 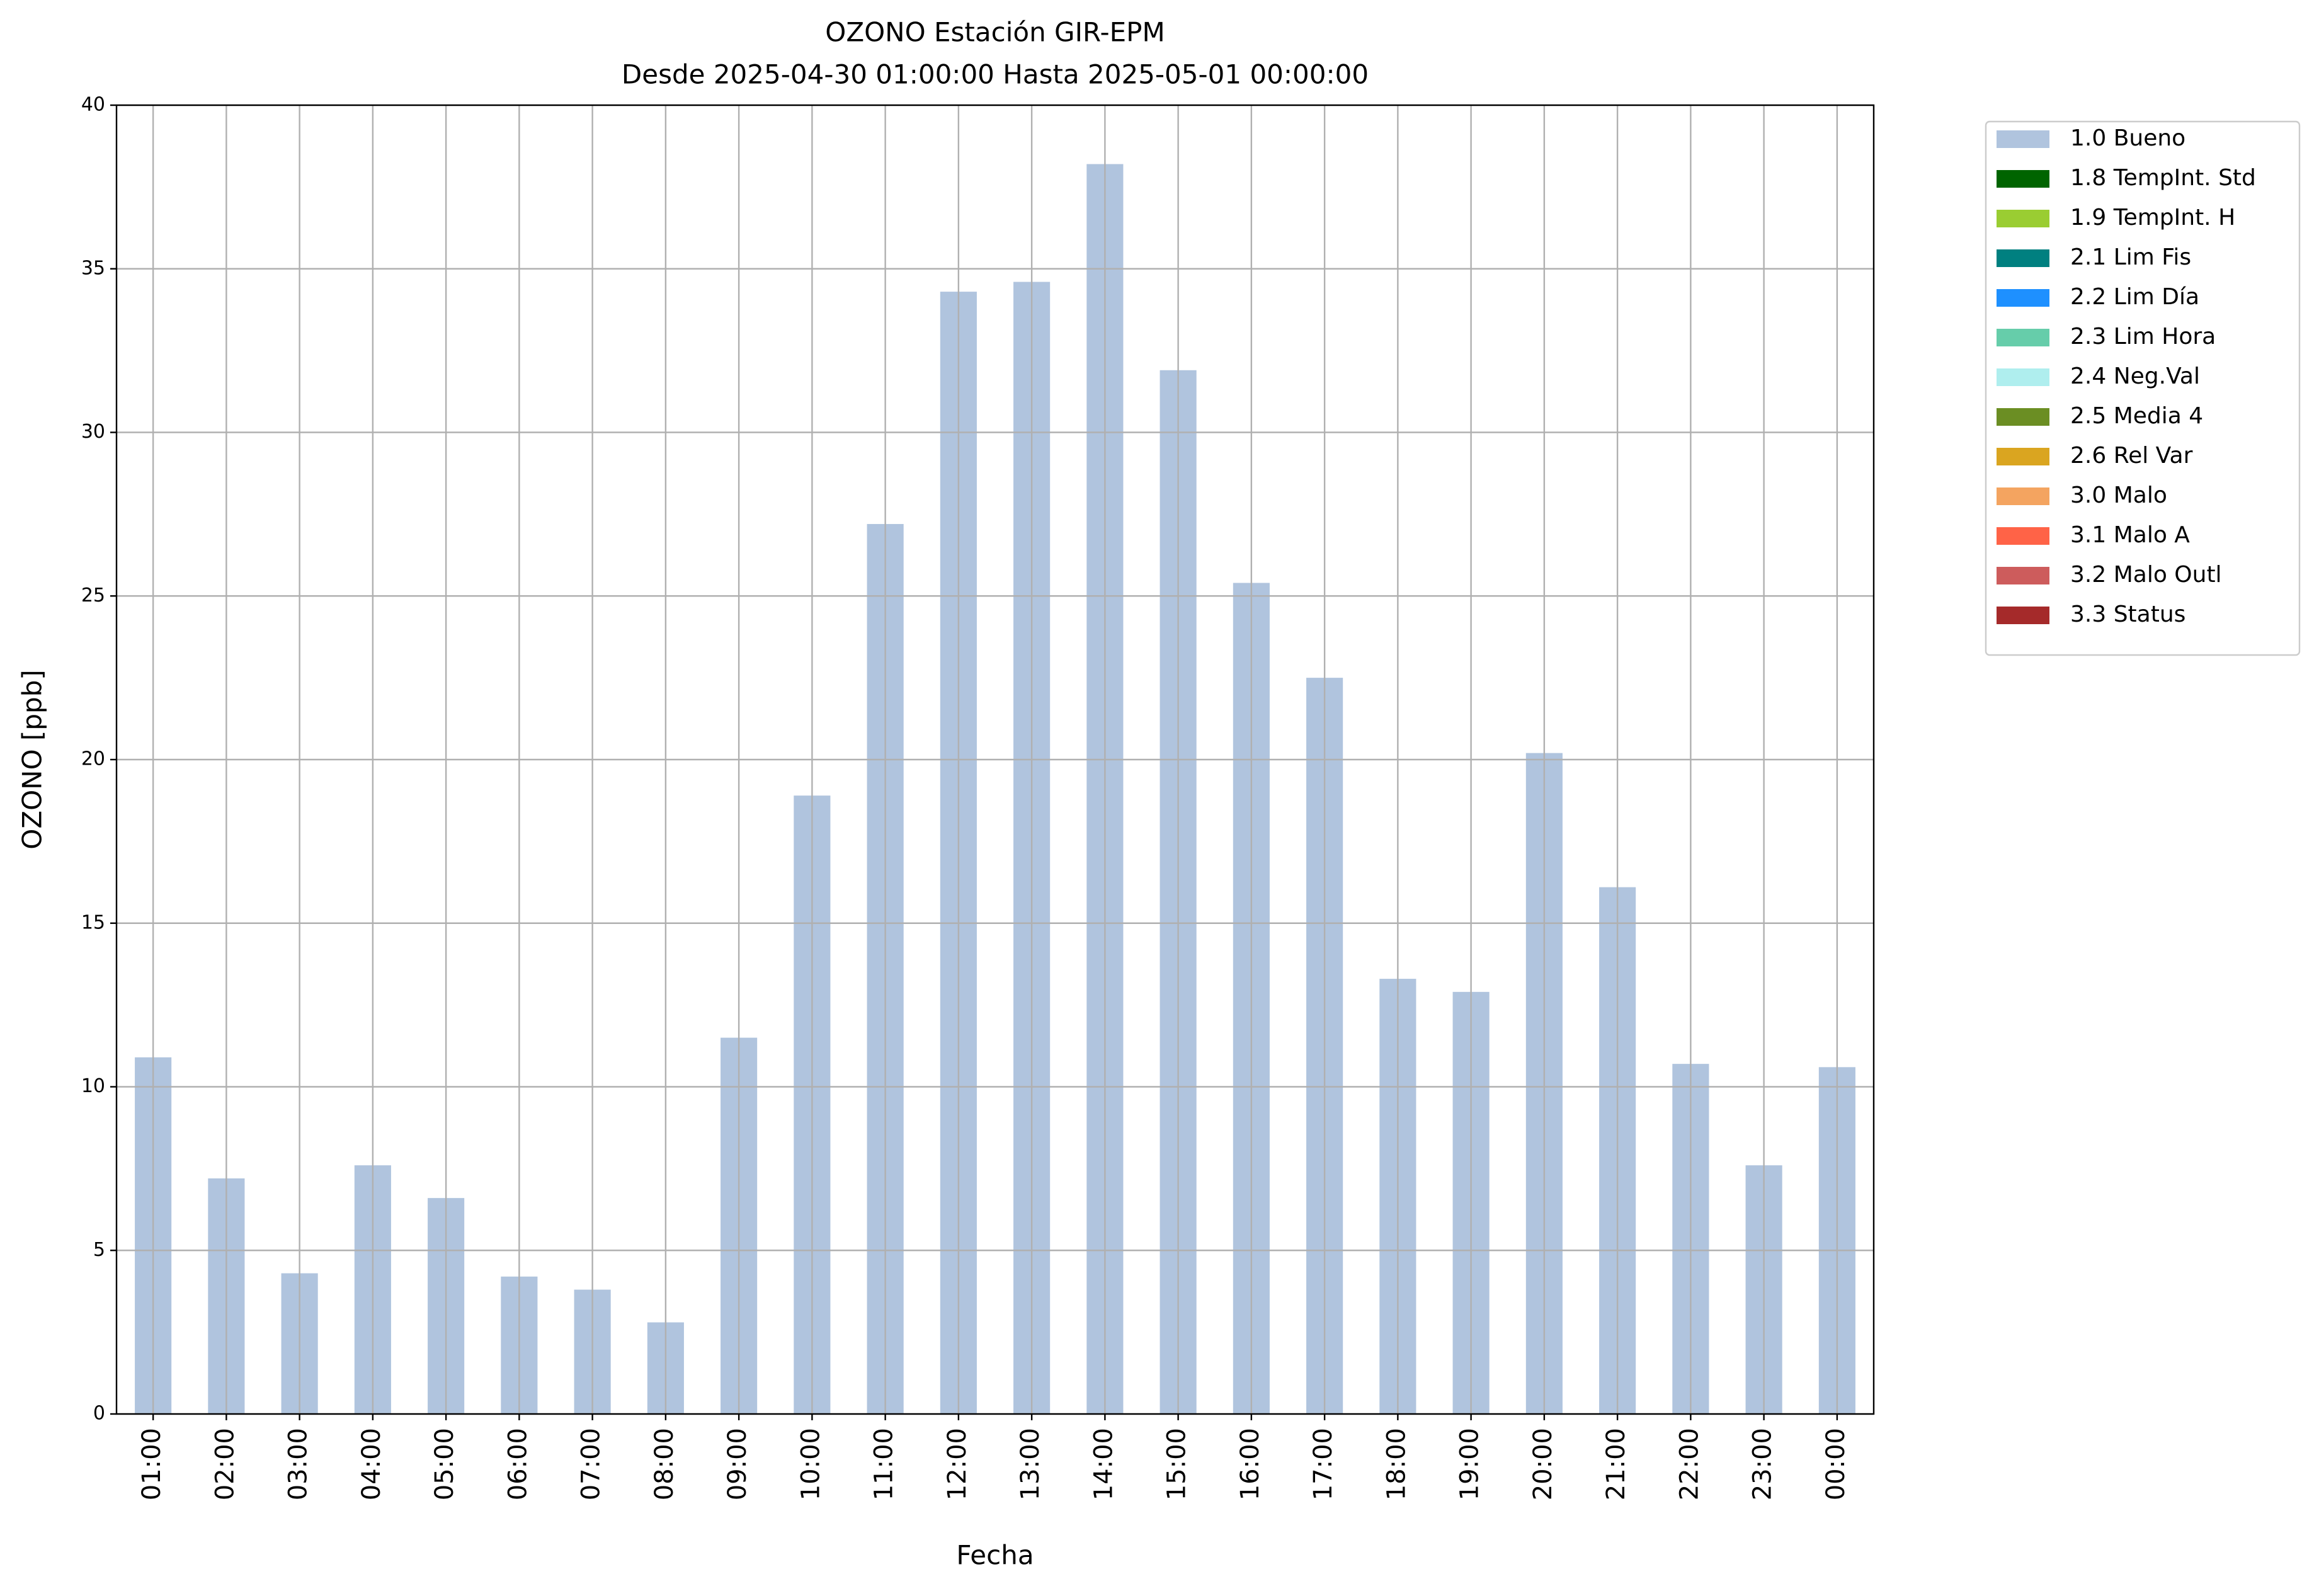 I want to click on x-tick-label: 16:00, so click(x=1250, y=1464).